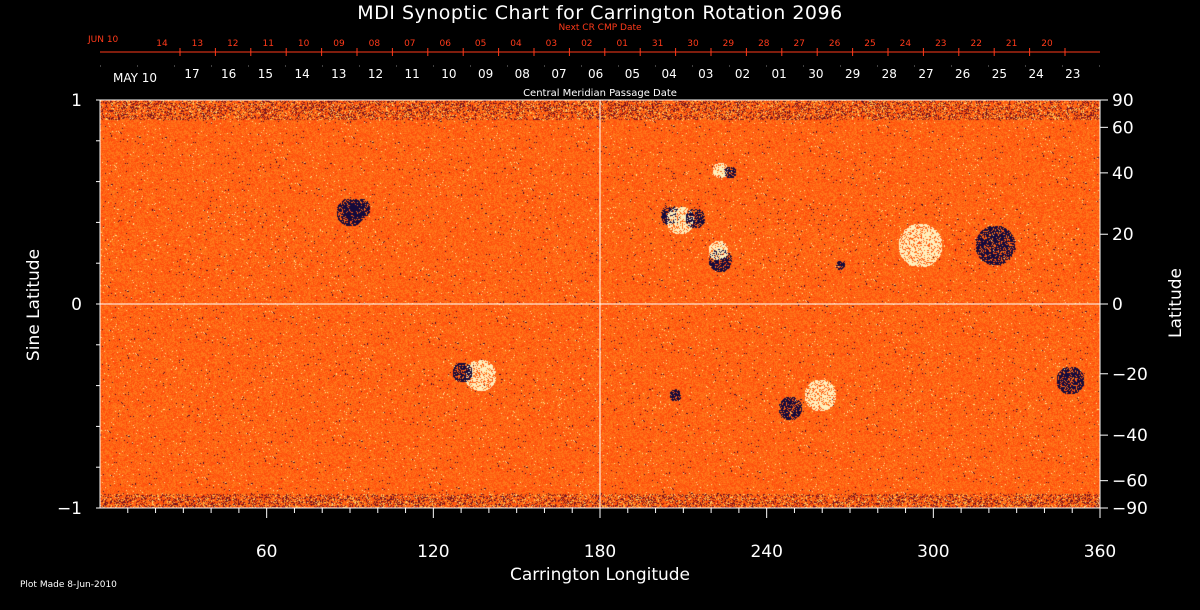 Image resolution: width=1200 pixels, height=610 pixels. Describe the element at coordinates (764, 44) in the screenshot. I see `next-cr-date-label: 28` at that location.